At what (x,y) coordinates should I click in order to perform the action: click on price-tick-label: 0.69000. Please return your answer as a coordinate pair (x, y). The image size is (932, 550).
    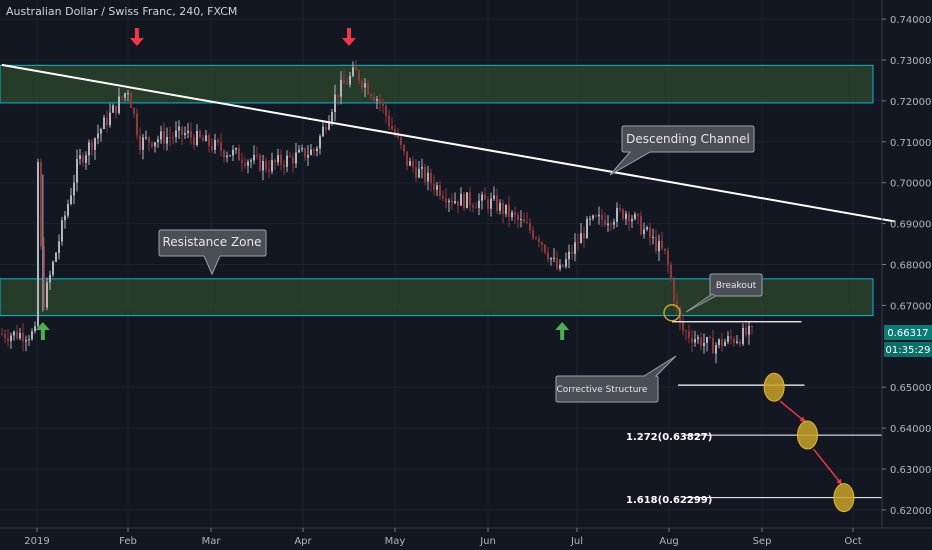
    Looking at the image, I should click on (910, 225).